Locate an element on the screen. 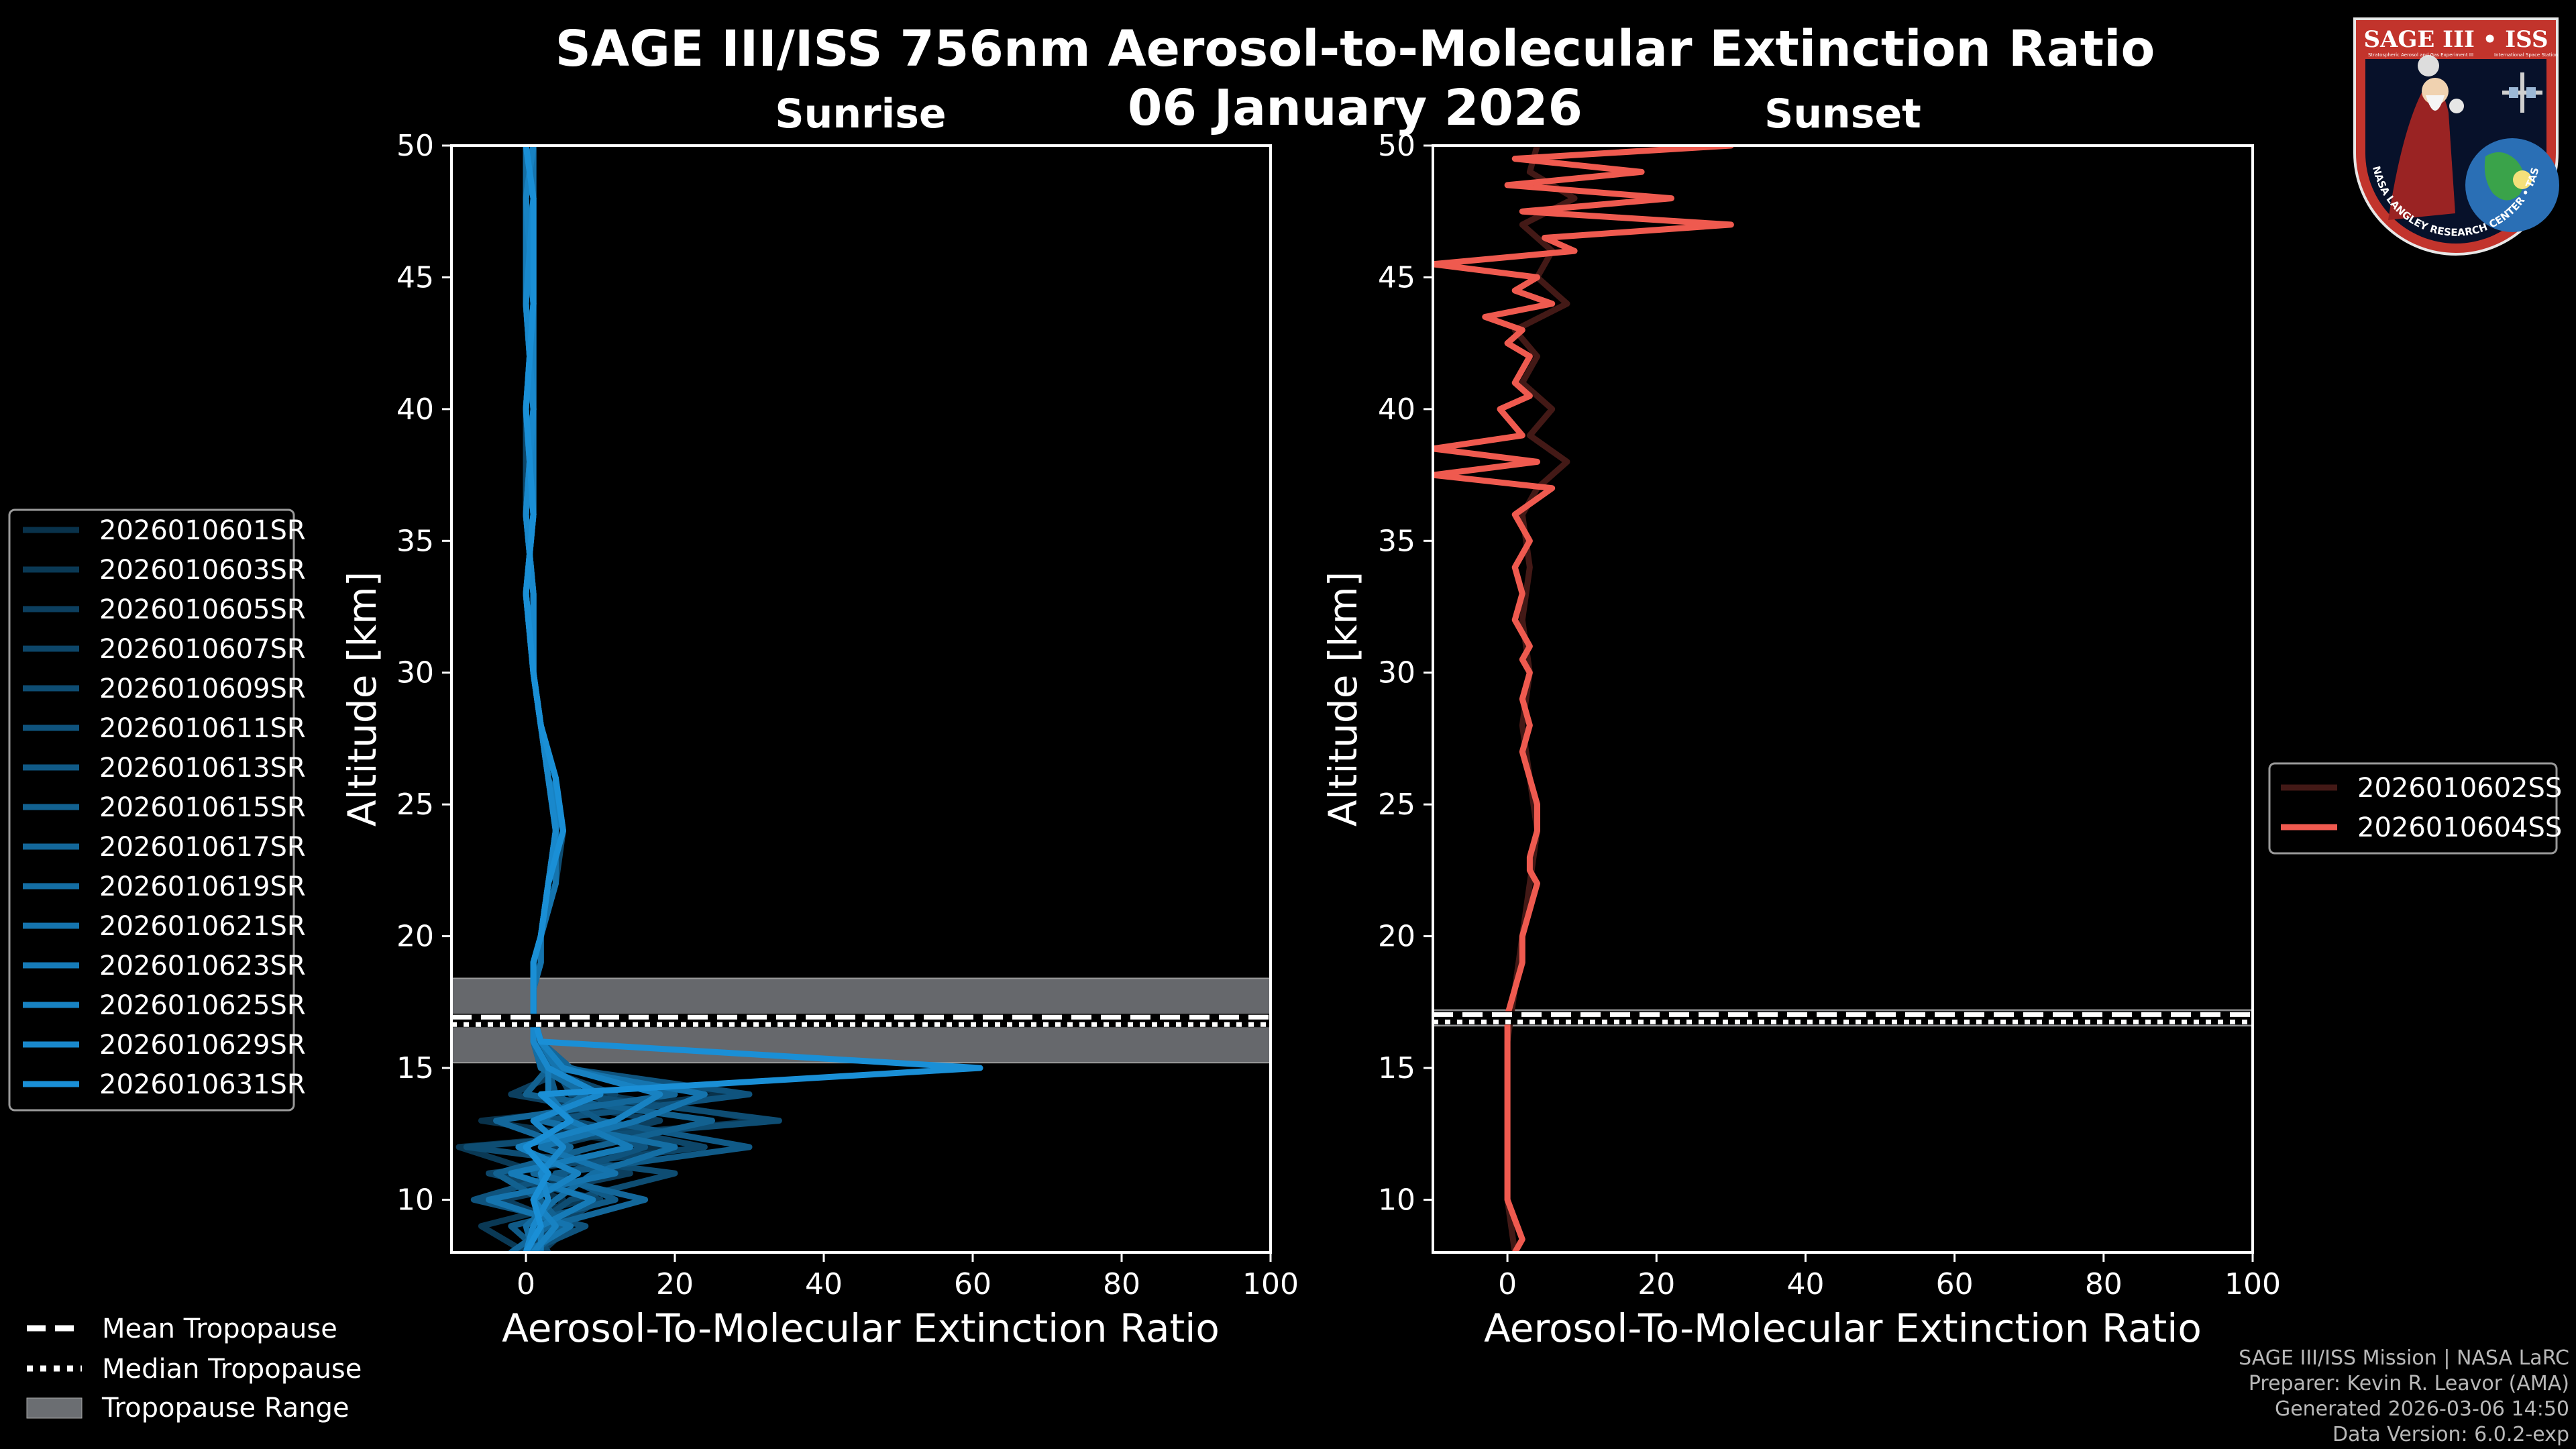 This screenshot has height=1449, width=2576. figure-date: 06 January 2026 is located at coordinates (1355, 108).